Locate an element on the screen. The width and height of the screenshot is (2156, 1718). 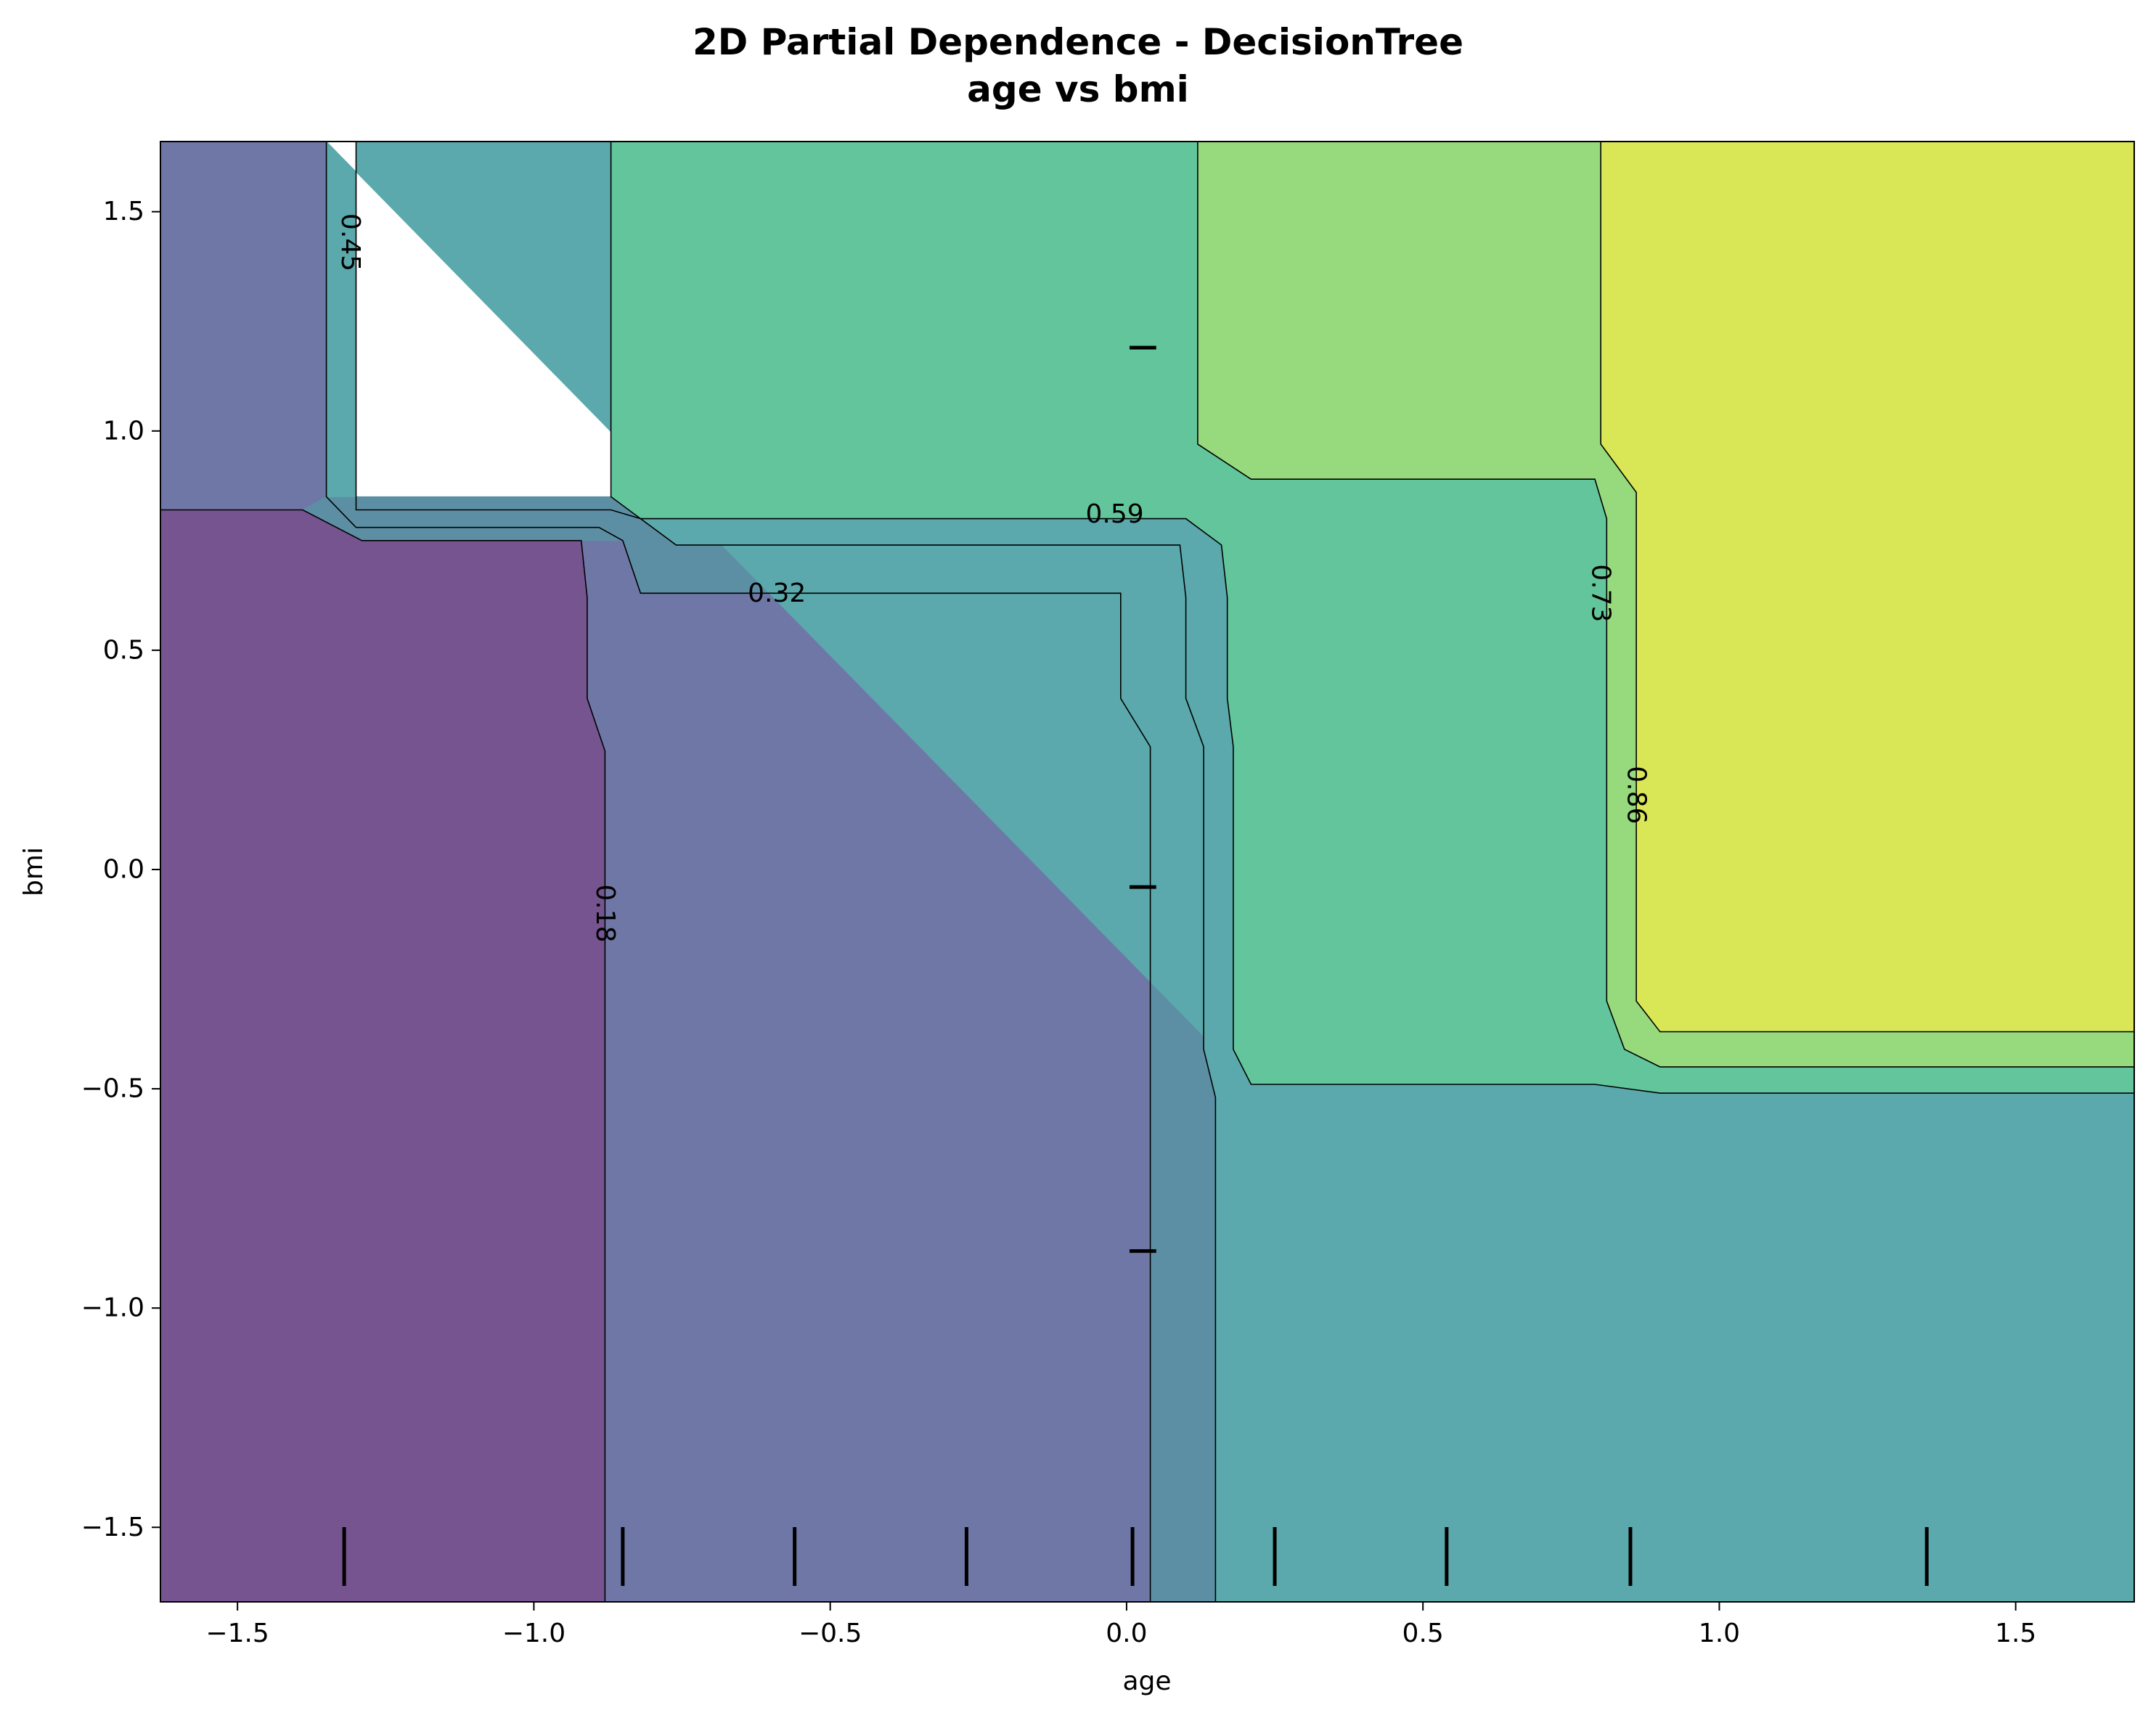
y-tick-label: −0.5 is located at coordinates (113, 1089).